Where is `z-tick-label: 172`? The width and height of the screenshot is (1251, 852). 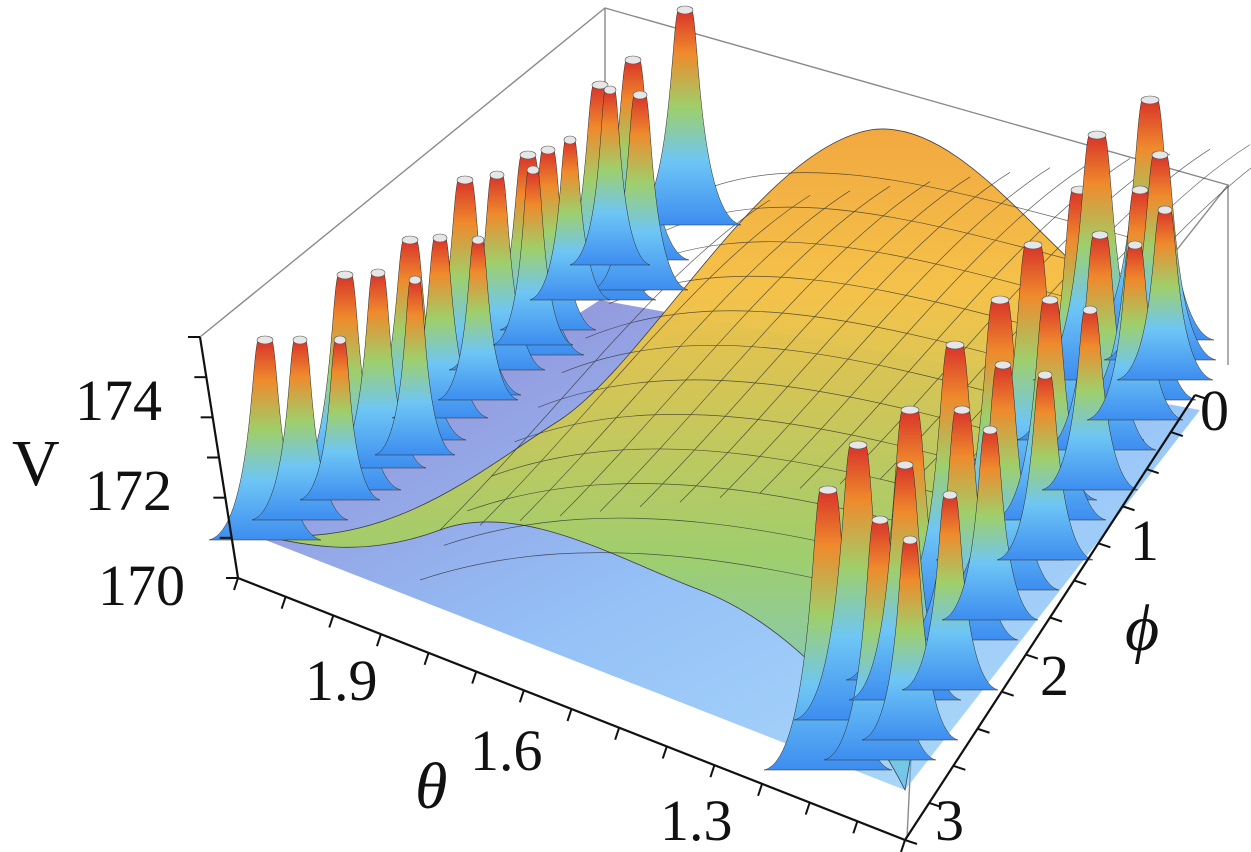
z-tick-label: 172 is located at coordinates (128, 490).